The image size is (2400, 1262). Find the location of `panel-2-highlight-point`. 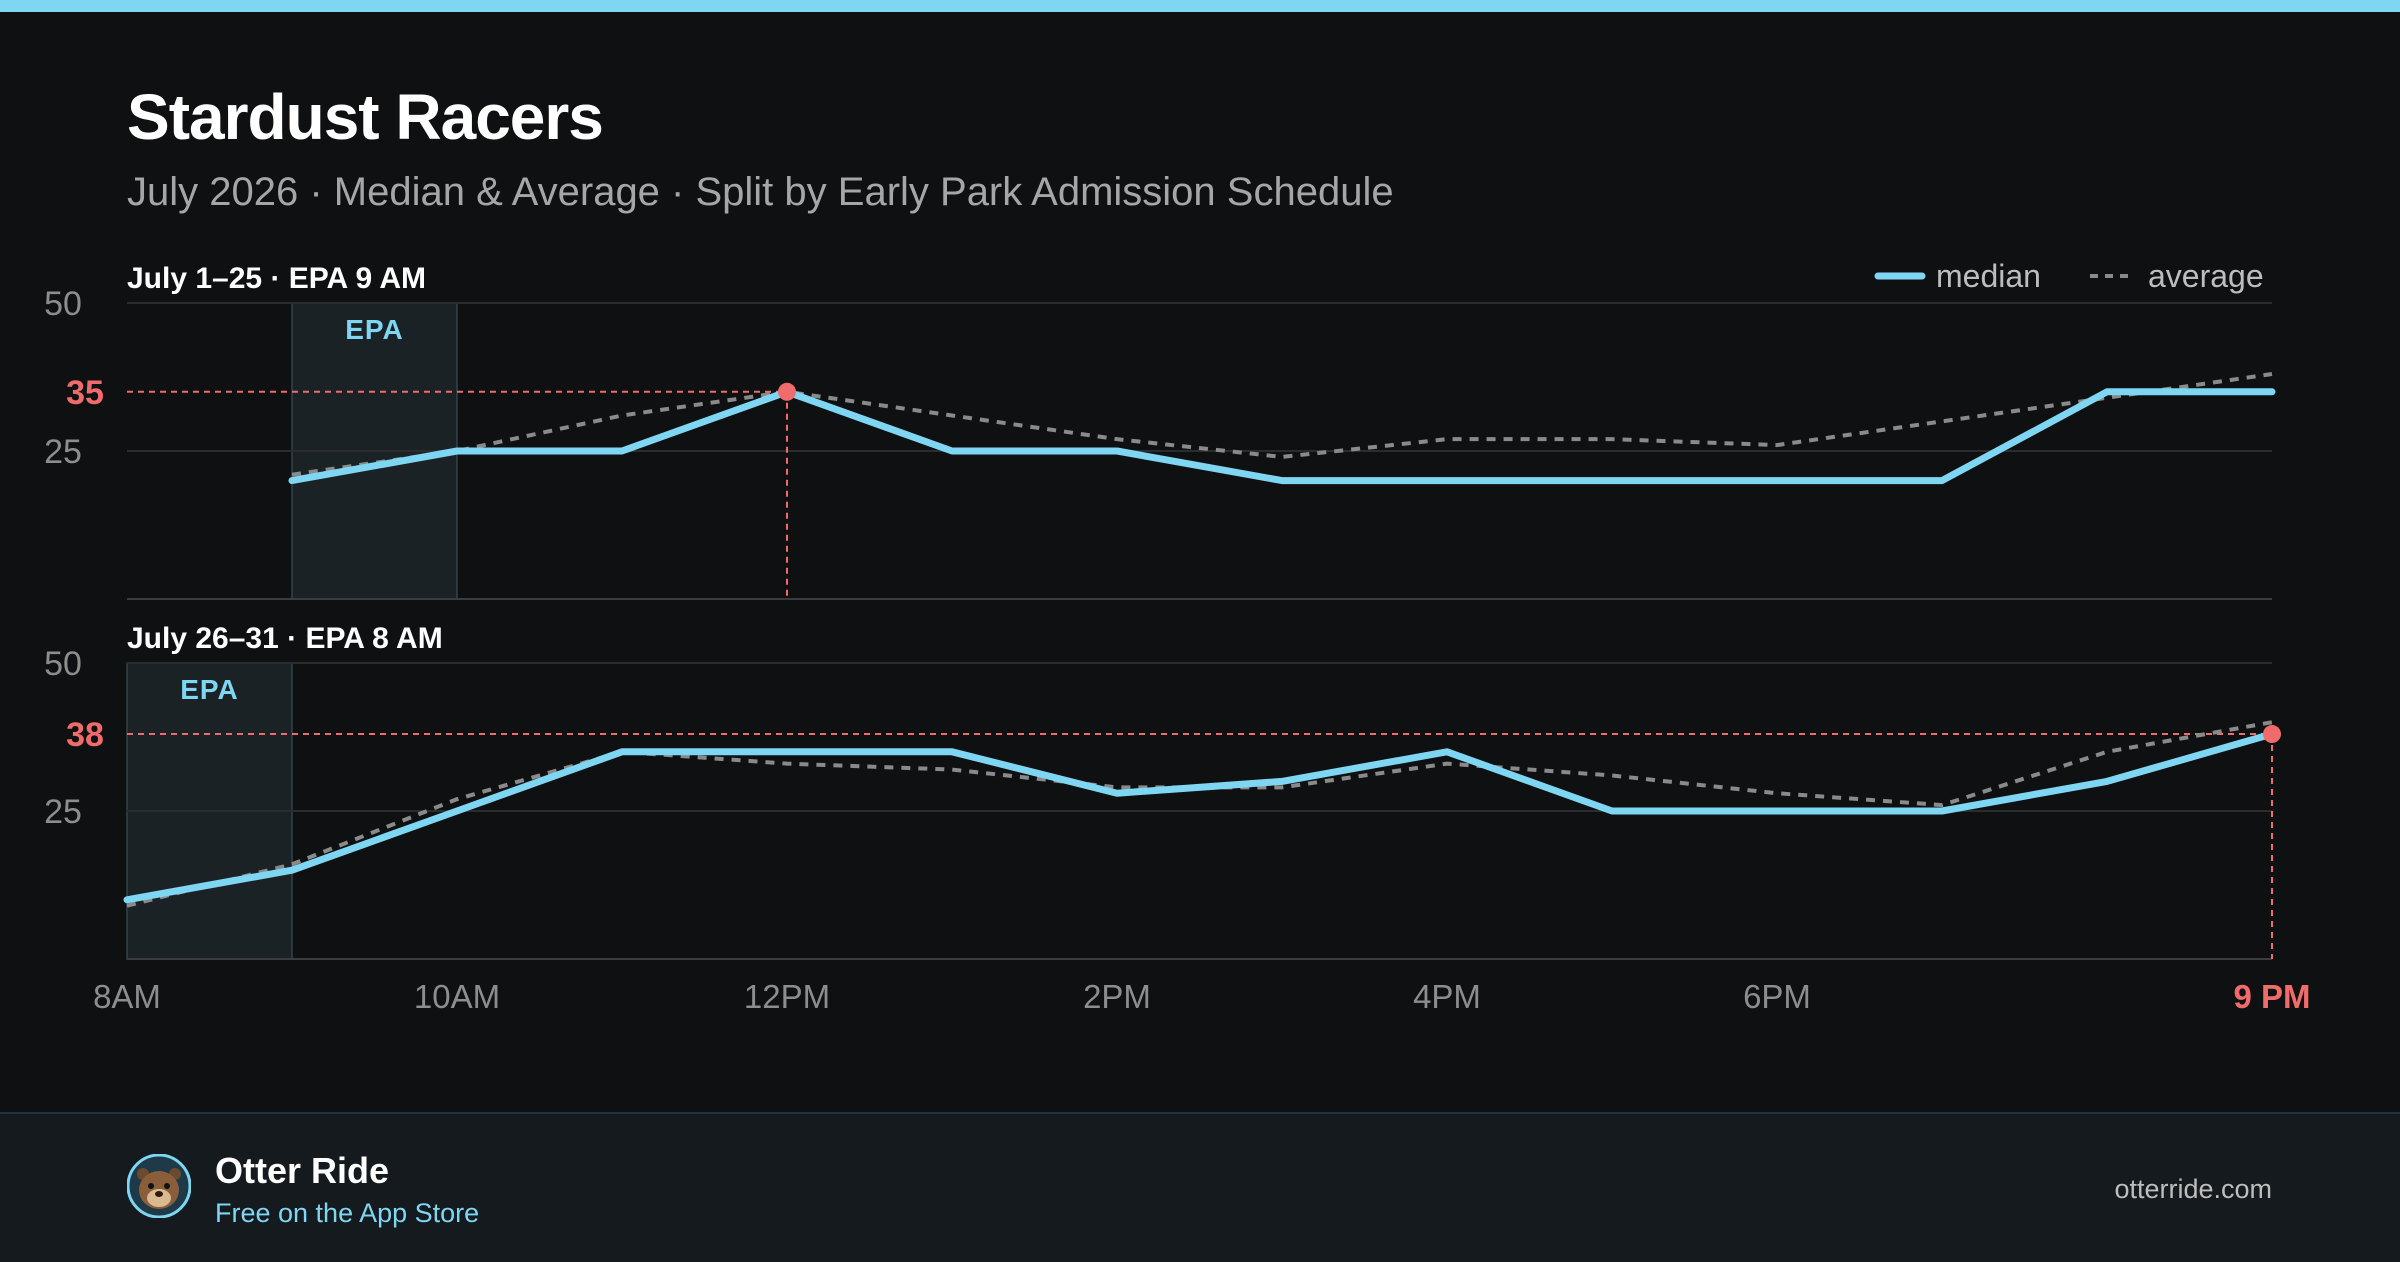

panel-2-highlight-point is located at coordinates (2272, 734).